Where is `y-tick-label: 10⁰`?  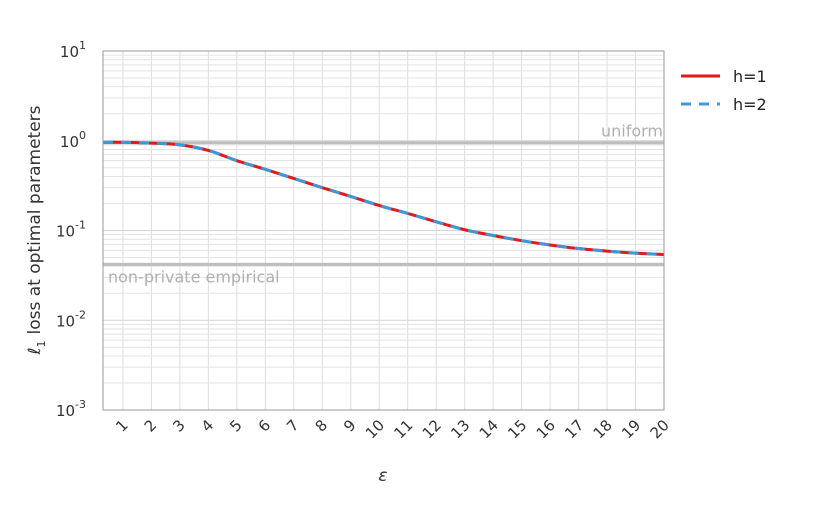 y-tick-label: 10⁰ is located at coordinates (73, 140).